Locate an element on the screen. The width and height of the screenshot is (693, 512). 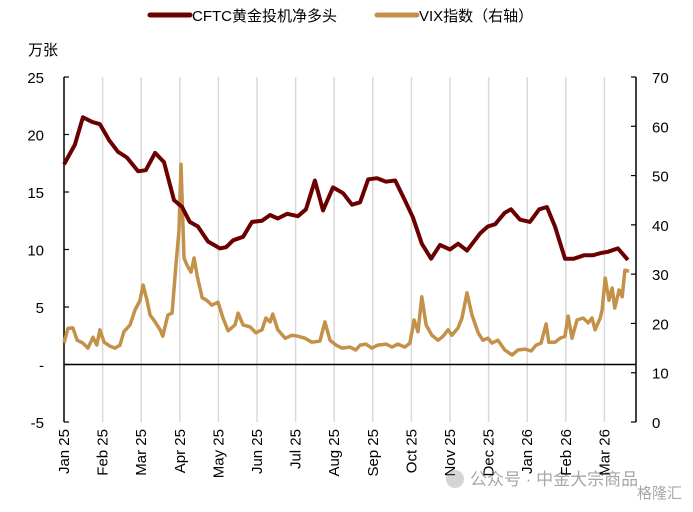
x-tick-label: Mar 25 is located at coordinates (141, 452).